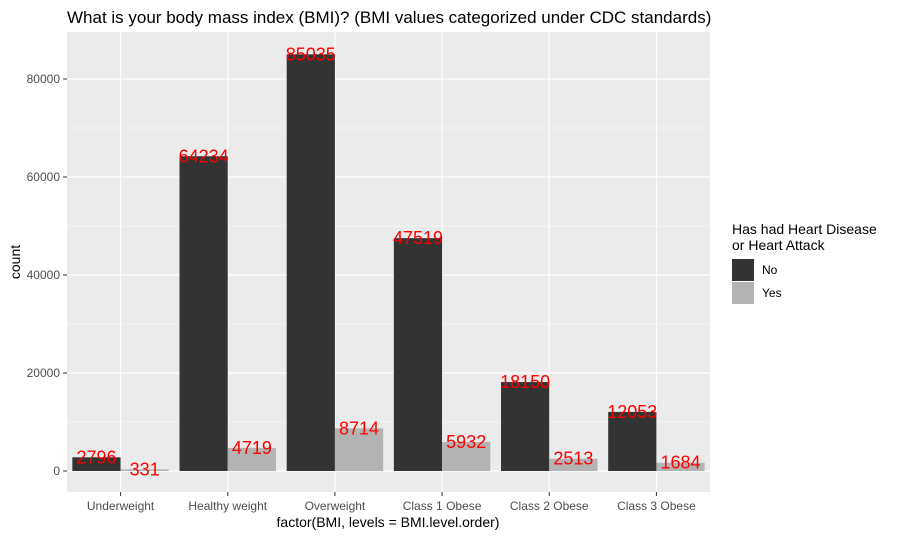 This screenshot has height=537, width=898. Describe the element at coordinates (525, 382) in the screenshot. I see `data-label: 18150` at that location.